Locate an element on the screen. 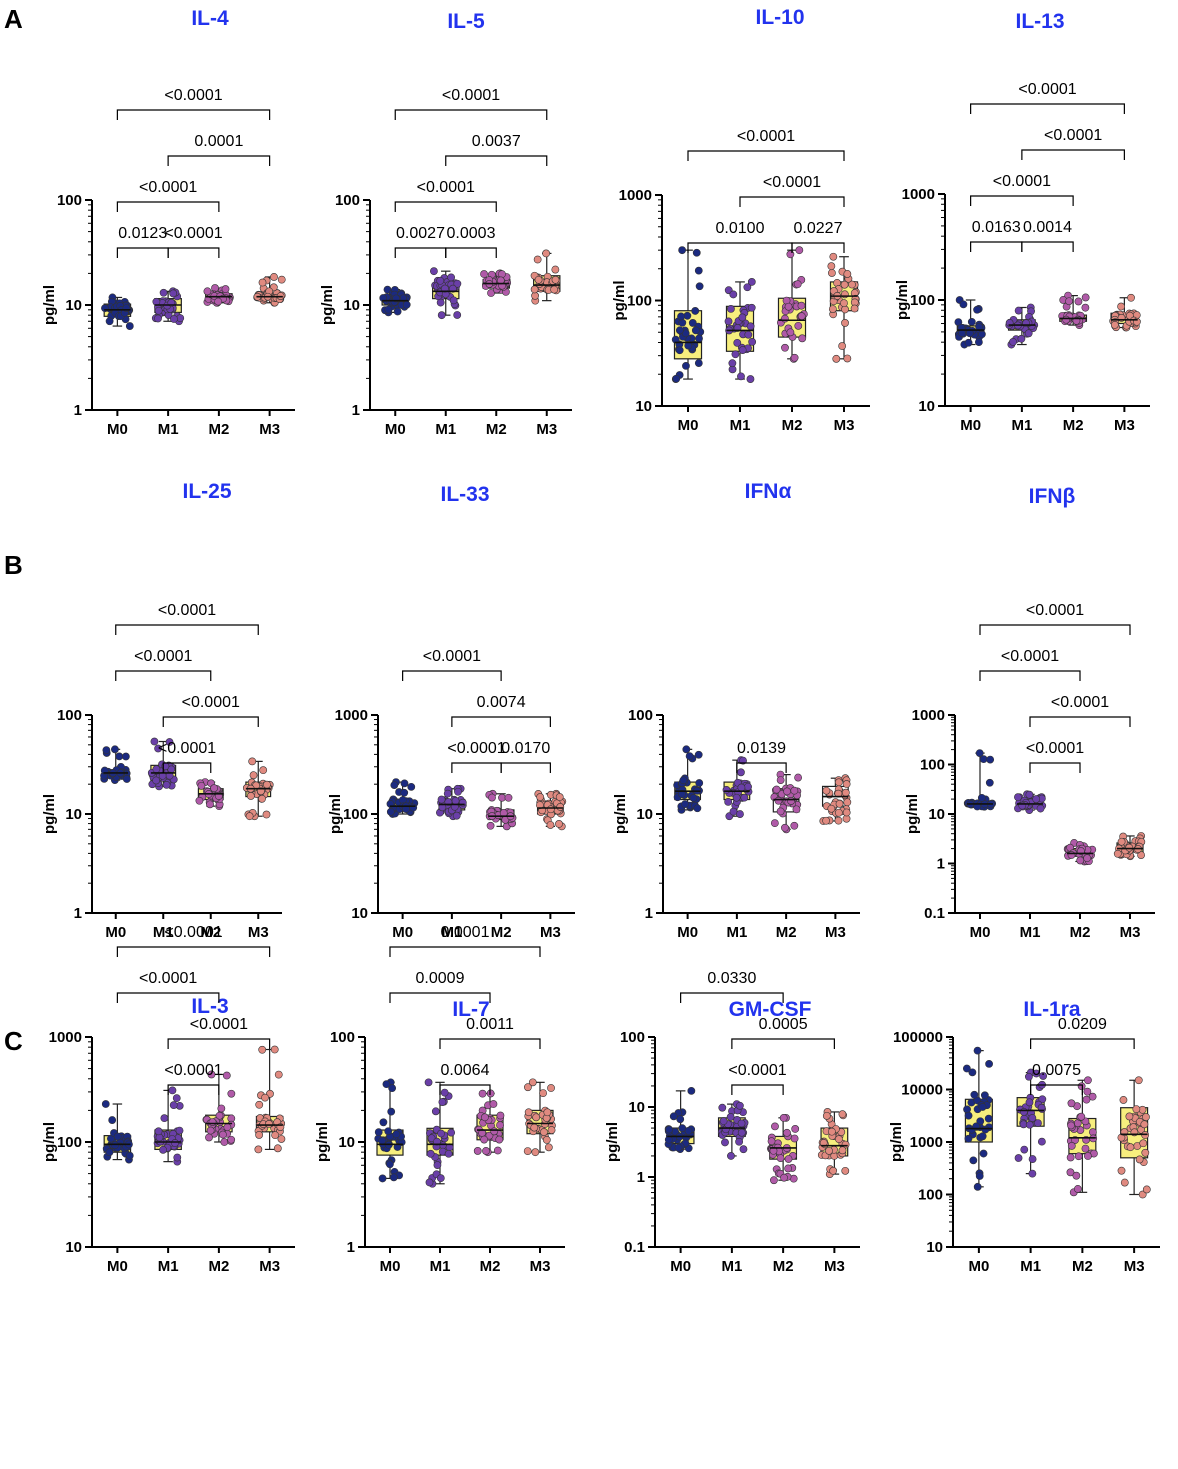 This screenshot has height=1469, width=1178. box-m1 is located at coordinates (451, 802).